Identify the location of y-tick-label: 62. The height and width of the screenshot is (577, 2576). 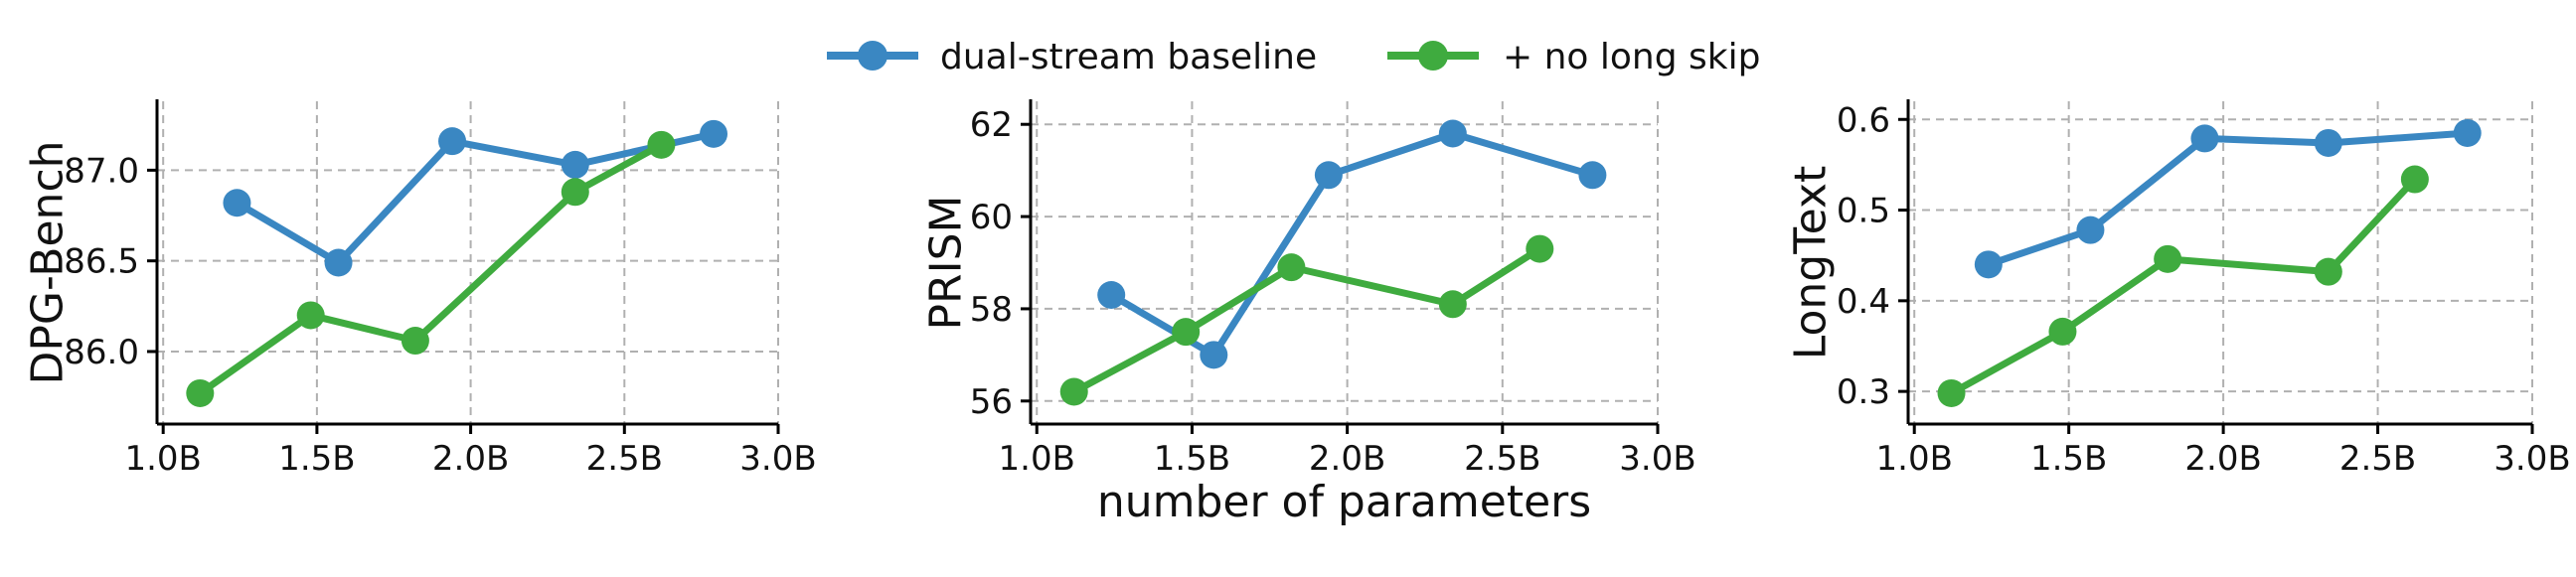
(991, 125).